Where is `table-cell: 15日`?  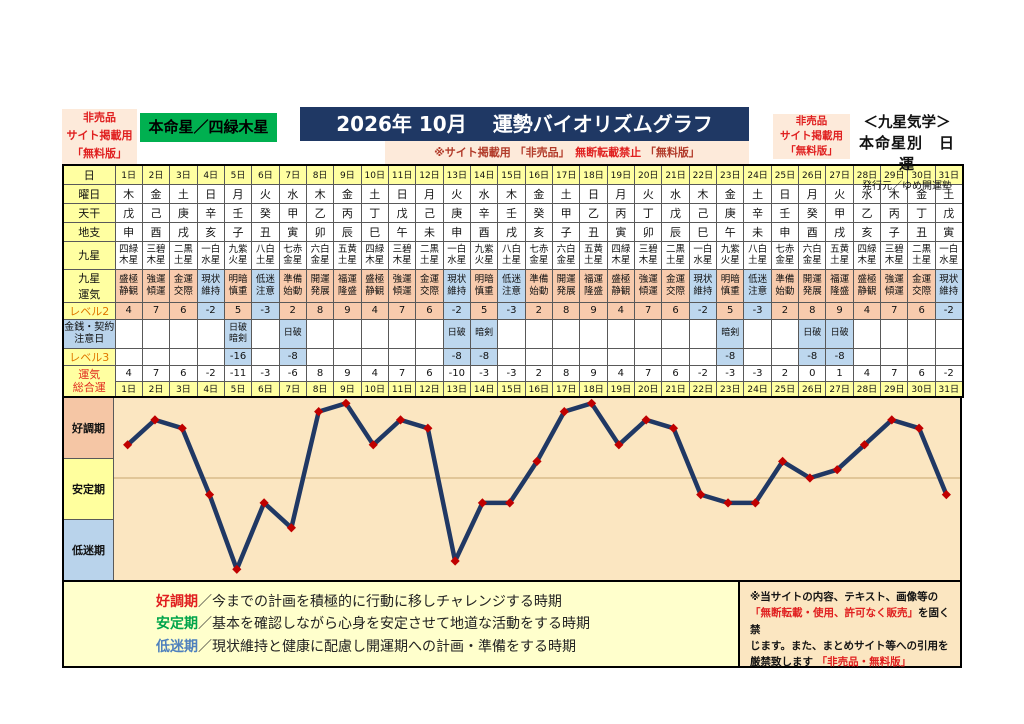
table-cell: 15日 is located at coordinates (511, 174).